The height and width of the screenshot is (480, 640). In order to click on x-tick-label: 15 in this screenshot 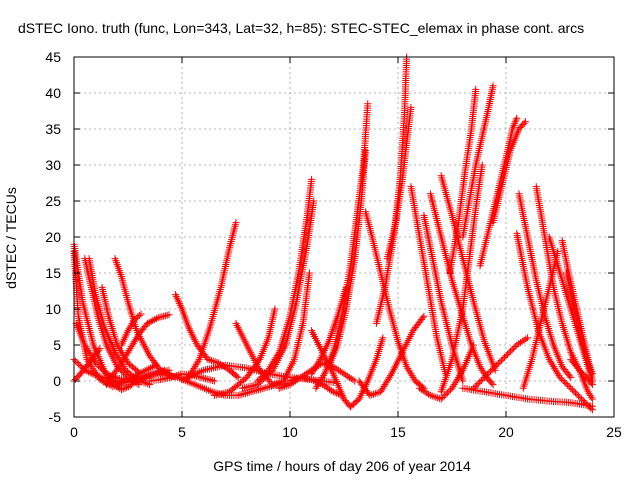, I will do `click(398, 432)`.